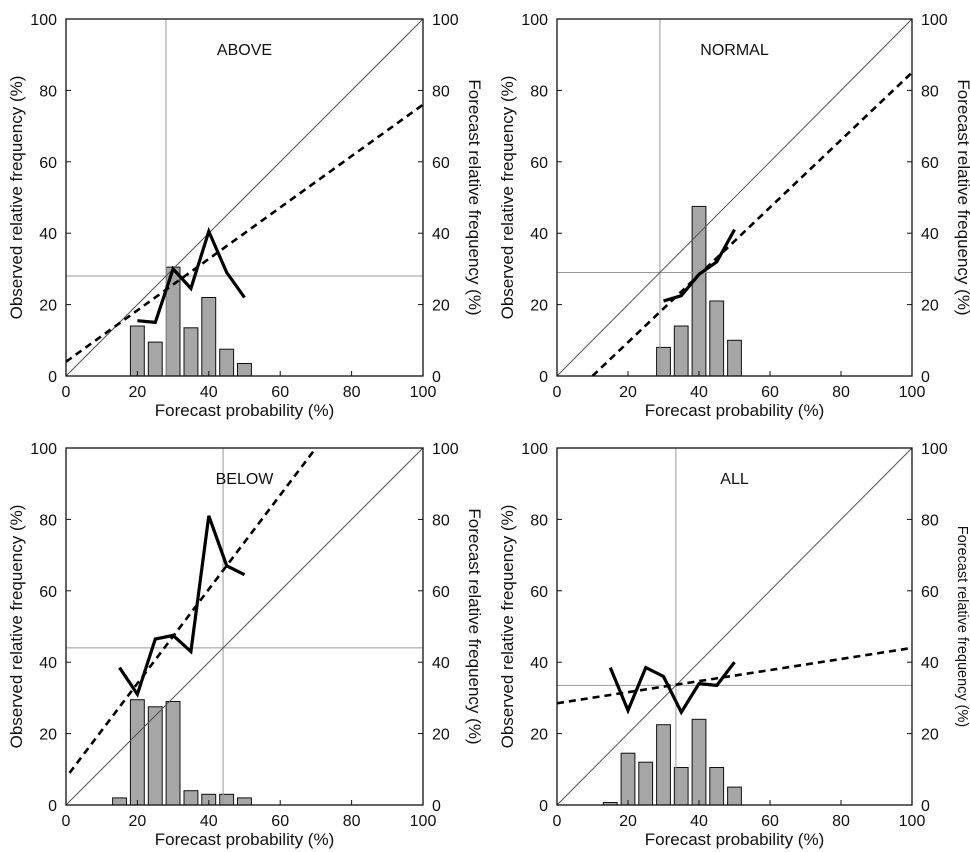 The height and width of the screenshot is (852, 970). I want to click on panel-title: ABOVE, so click(244, 50).